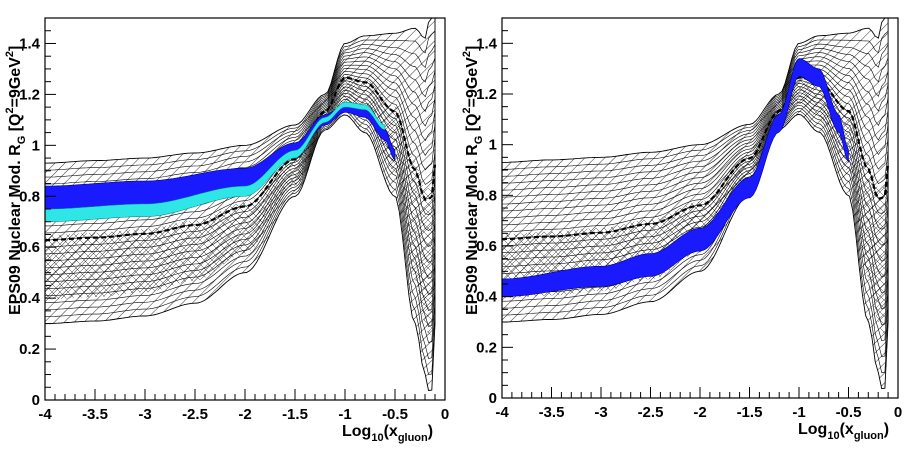  What do you see at coordinates (387, 433) in the screenshot?
I see `left-x-axis-title: Log10(xgluon)` at bounding box center [387, 433].